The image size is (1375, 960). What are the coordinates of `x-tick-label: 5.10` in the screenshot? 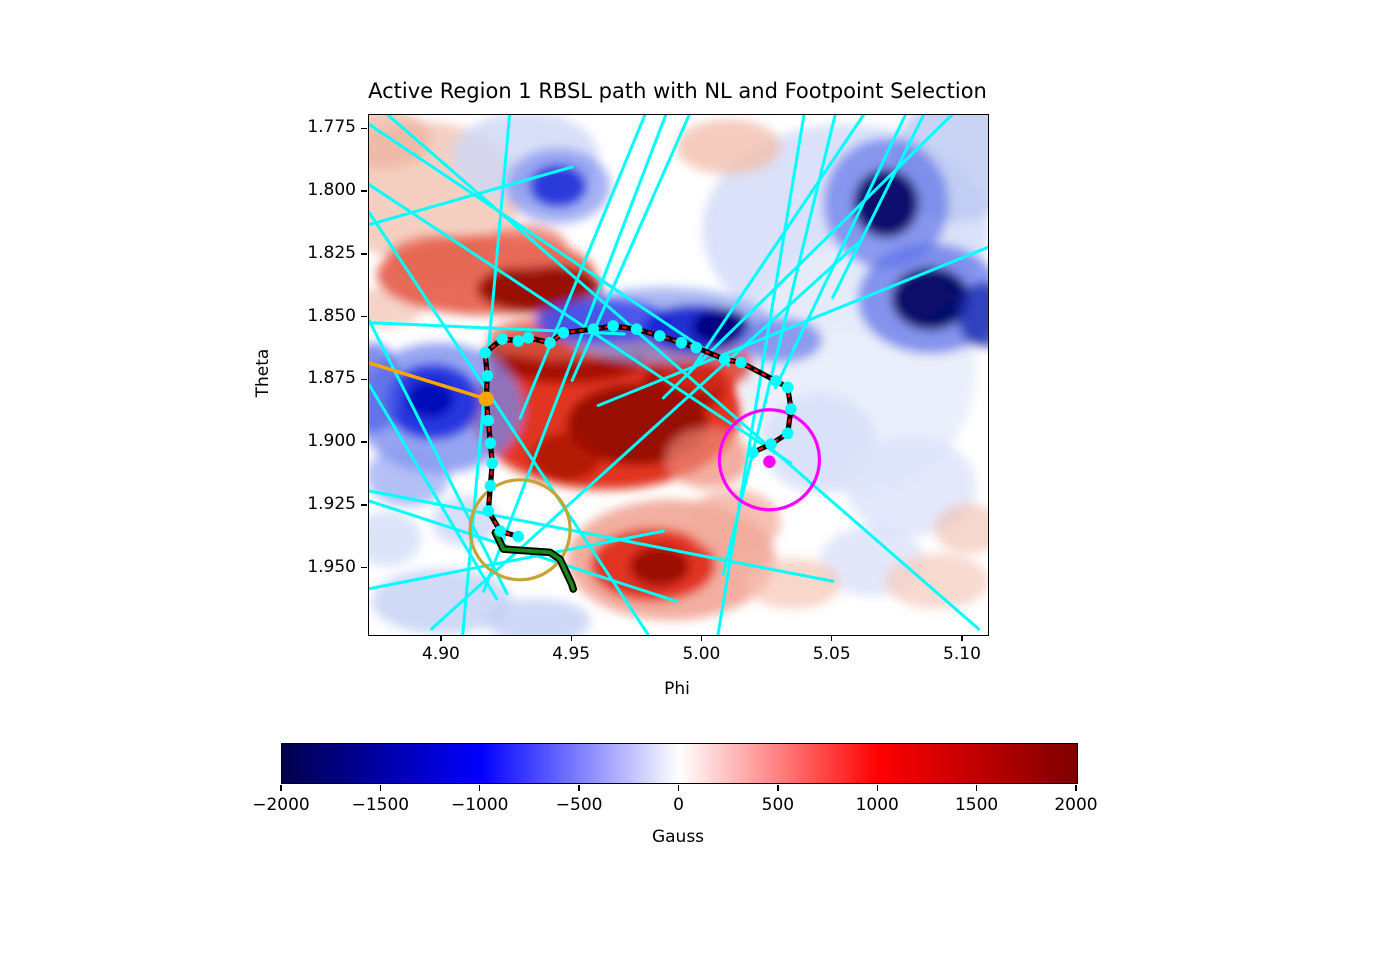 It's located at (962, 654).